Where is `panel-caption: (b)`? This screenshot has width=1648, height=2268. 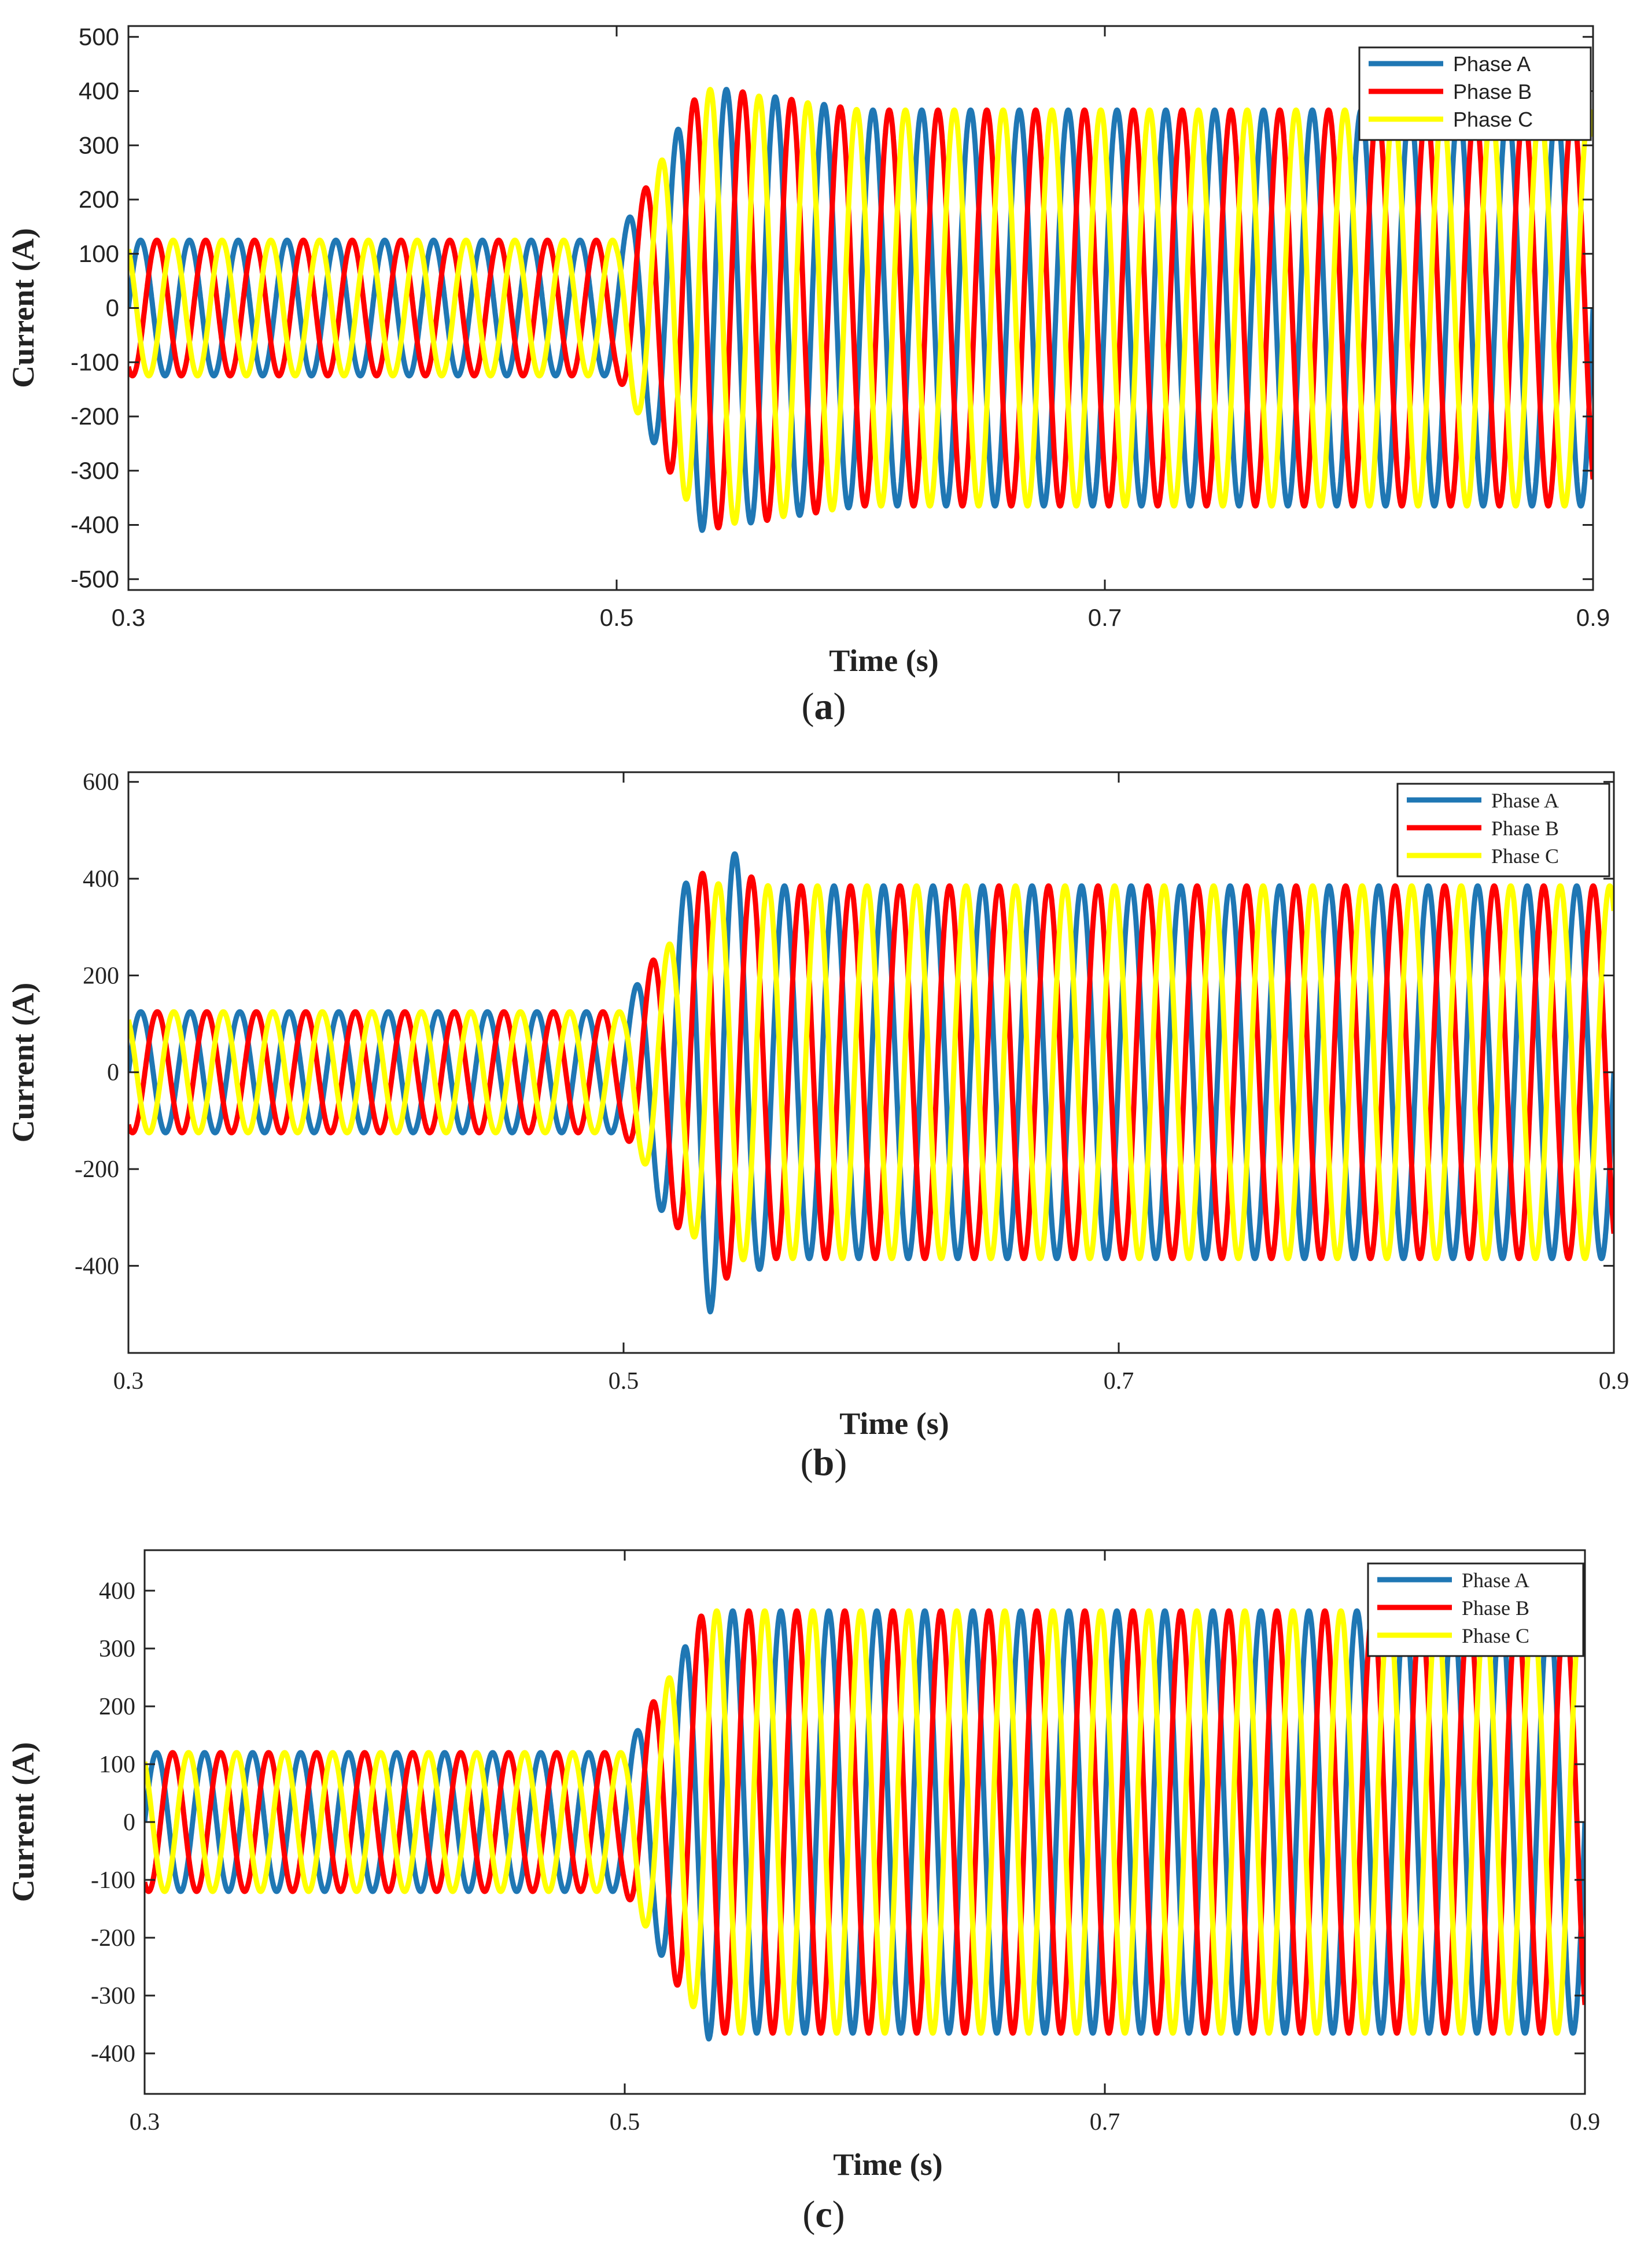
panel-caption: (b) is located at coordinates (824, 1462).